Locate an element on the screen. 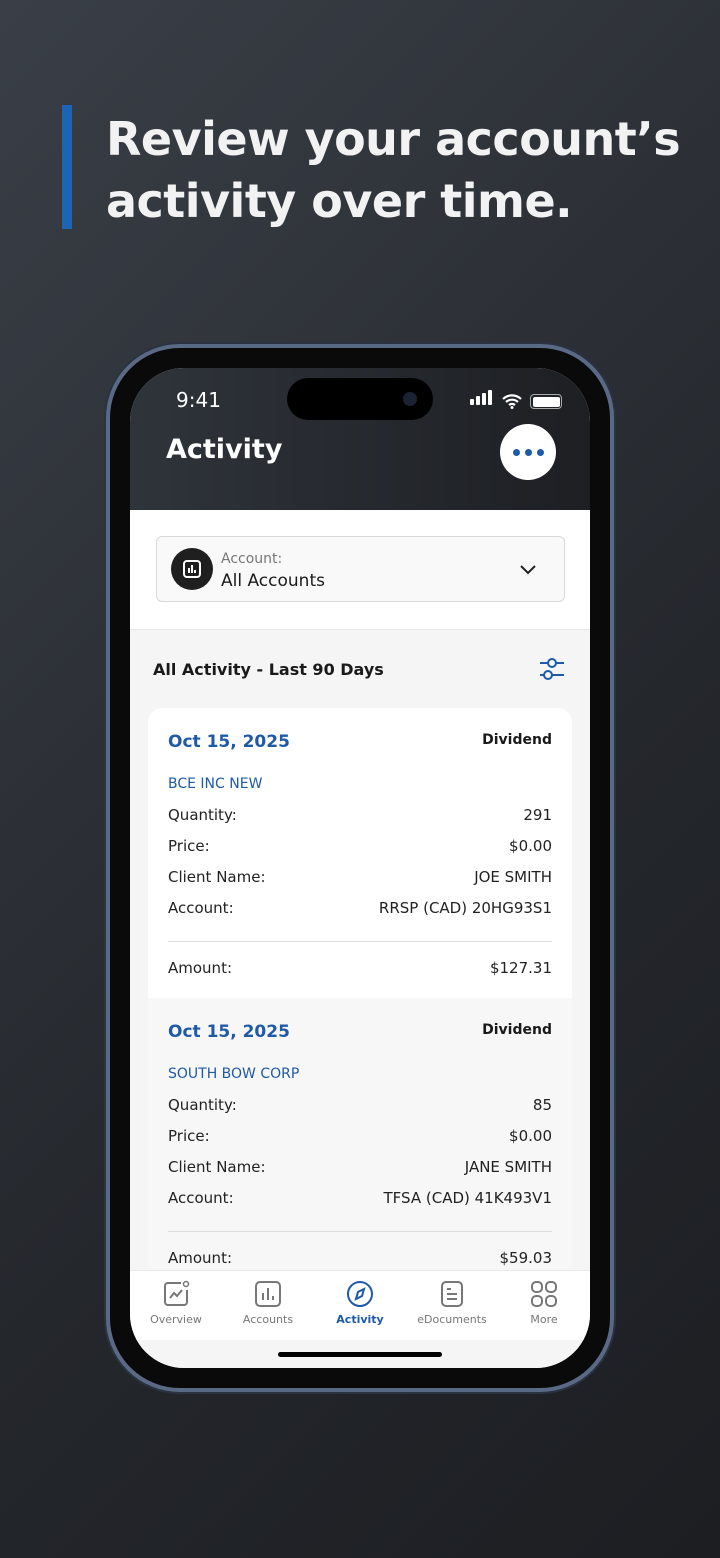 This screenshot has height=1558, width=720. chevron-down-icon is located at coordinates (528, 570).